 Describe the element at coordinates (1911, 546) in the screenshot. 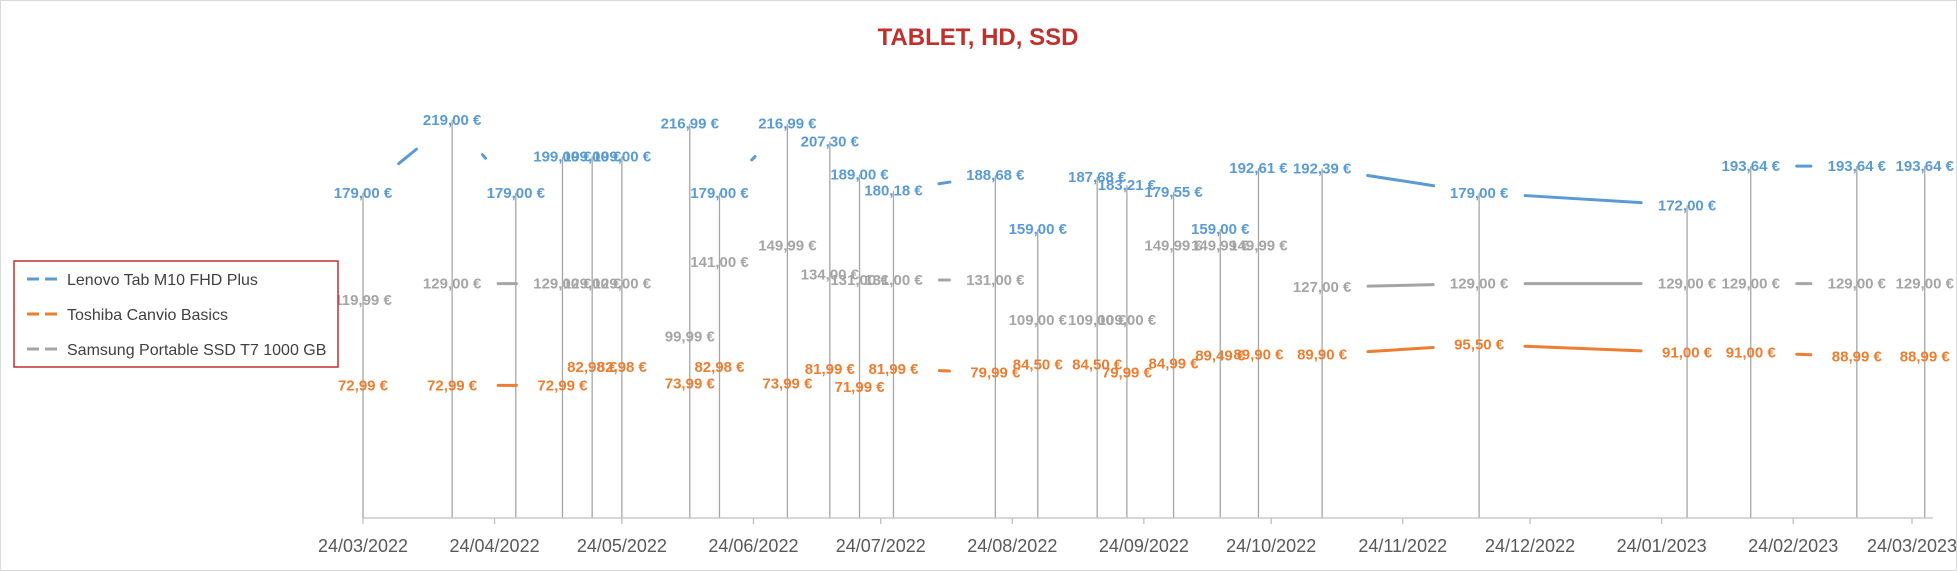

I see `x-tick-label: 24/03/2023` at that location.